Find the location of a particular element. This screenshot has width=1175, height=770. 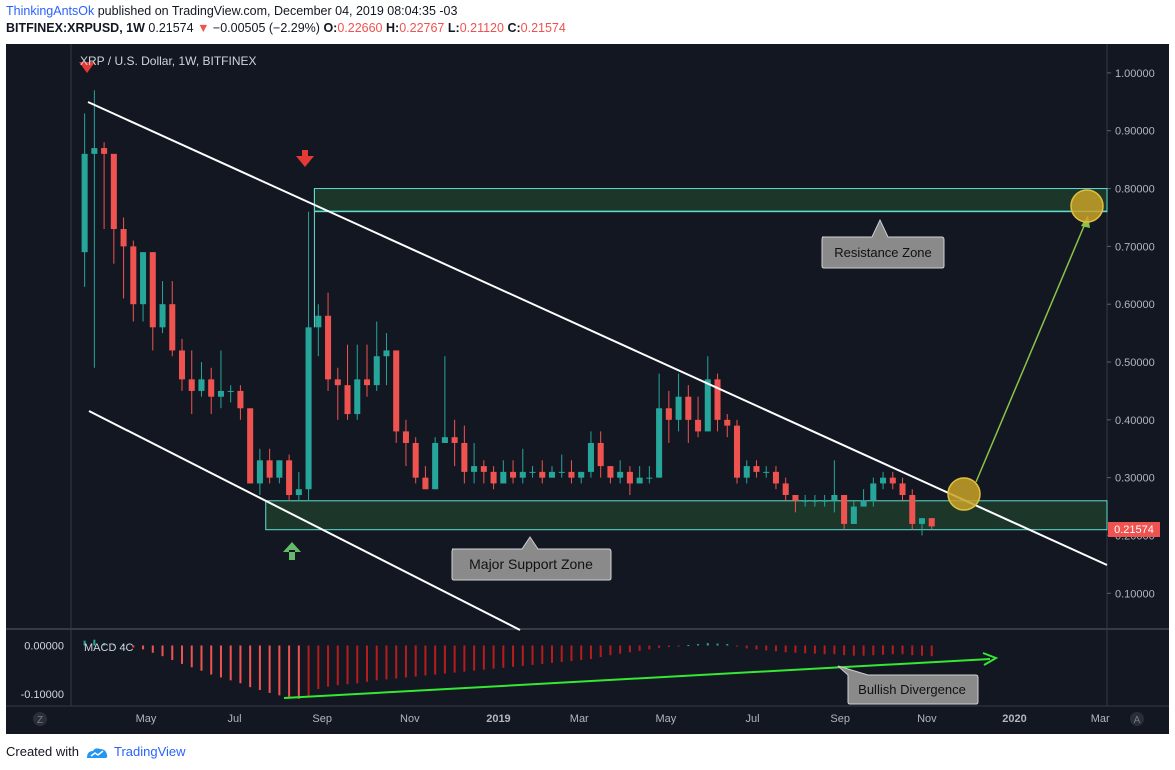

resistance-callout: Resistance Zone is located at coordinates (883, 243).